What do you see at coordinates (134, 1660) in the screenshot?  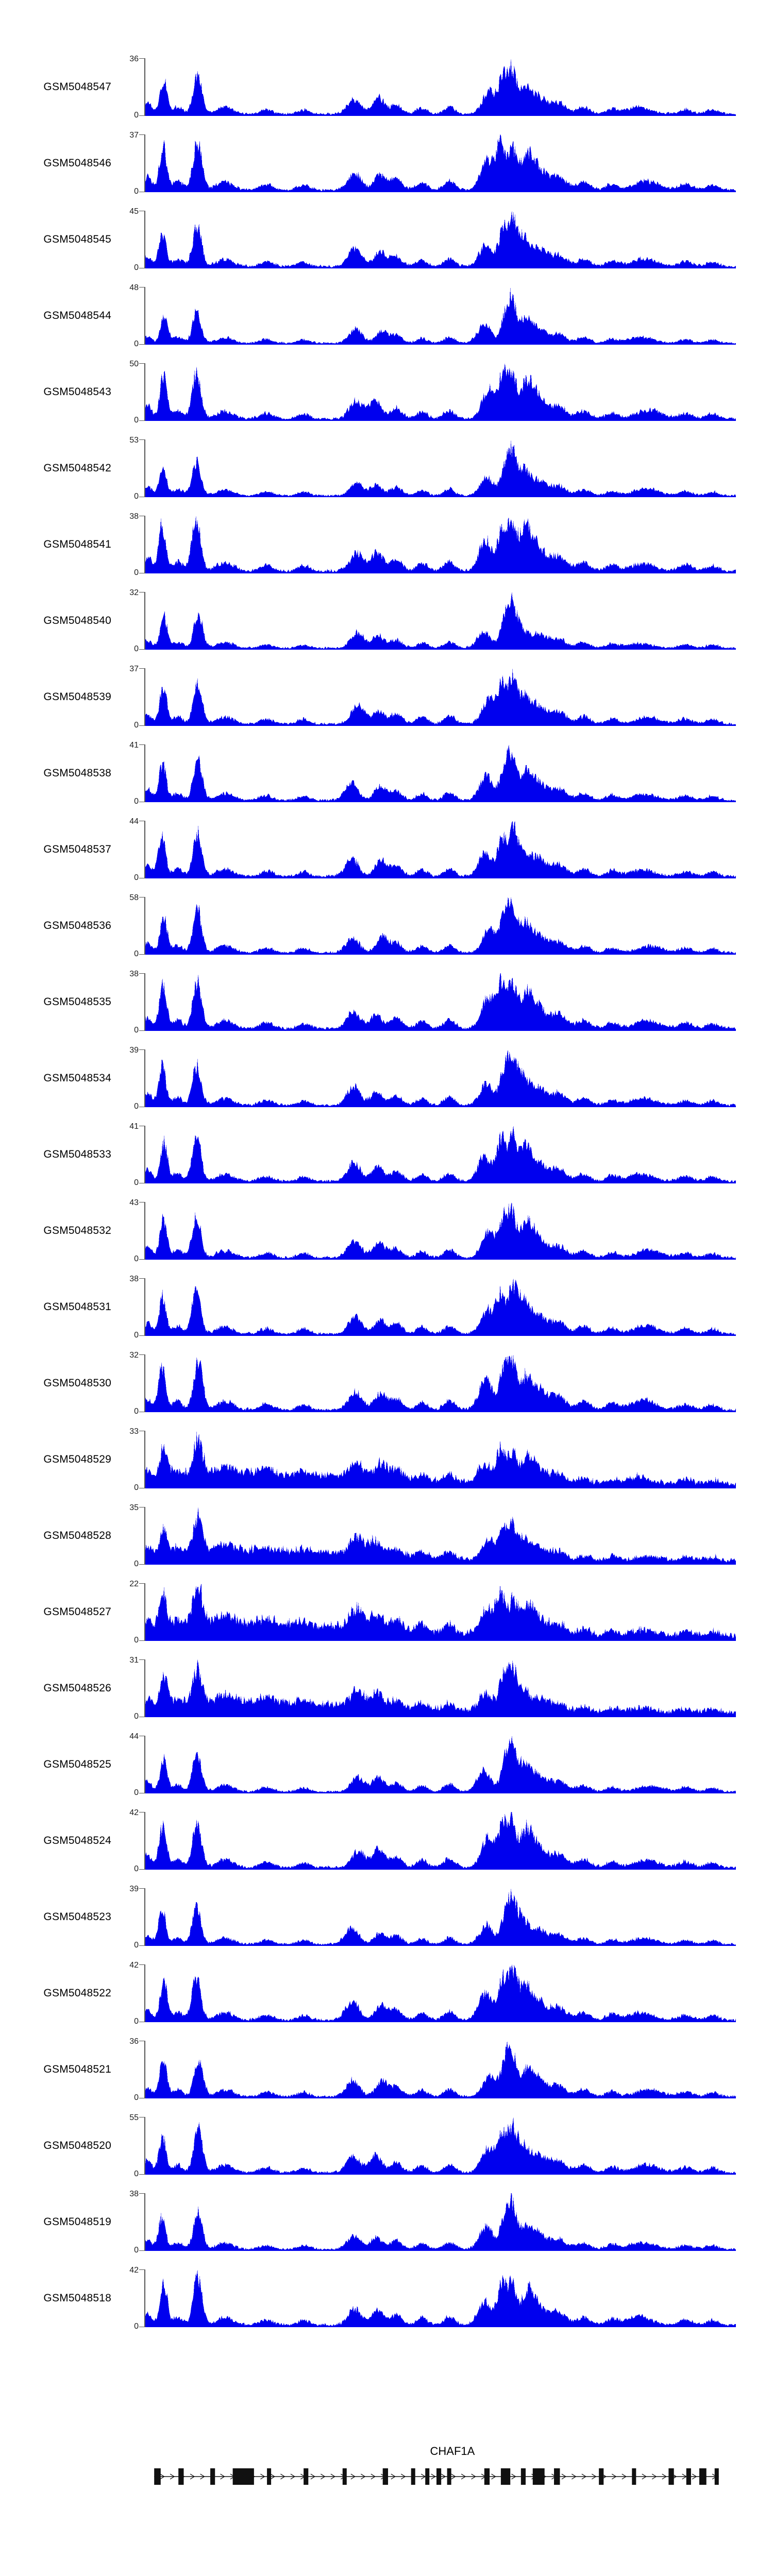 I see `y-axis-max-label: 31` at bounding box center [134, 1660].